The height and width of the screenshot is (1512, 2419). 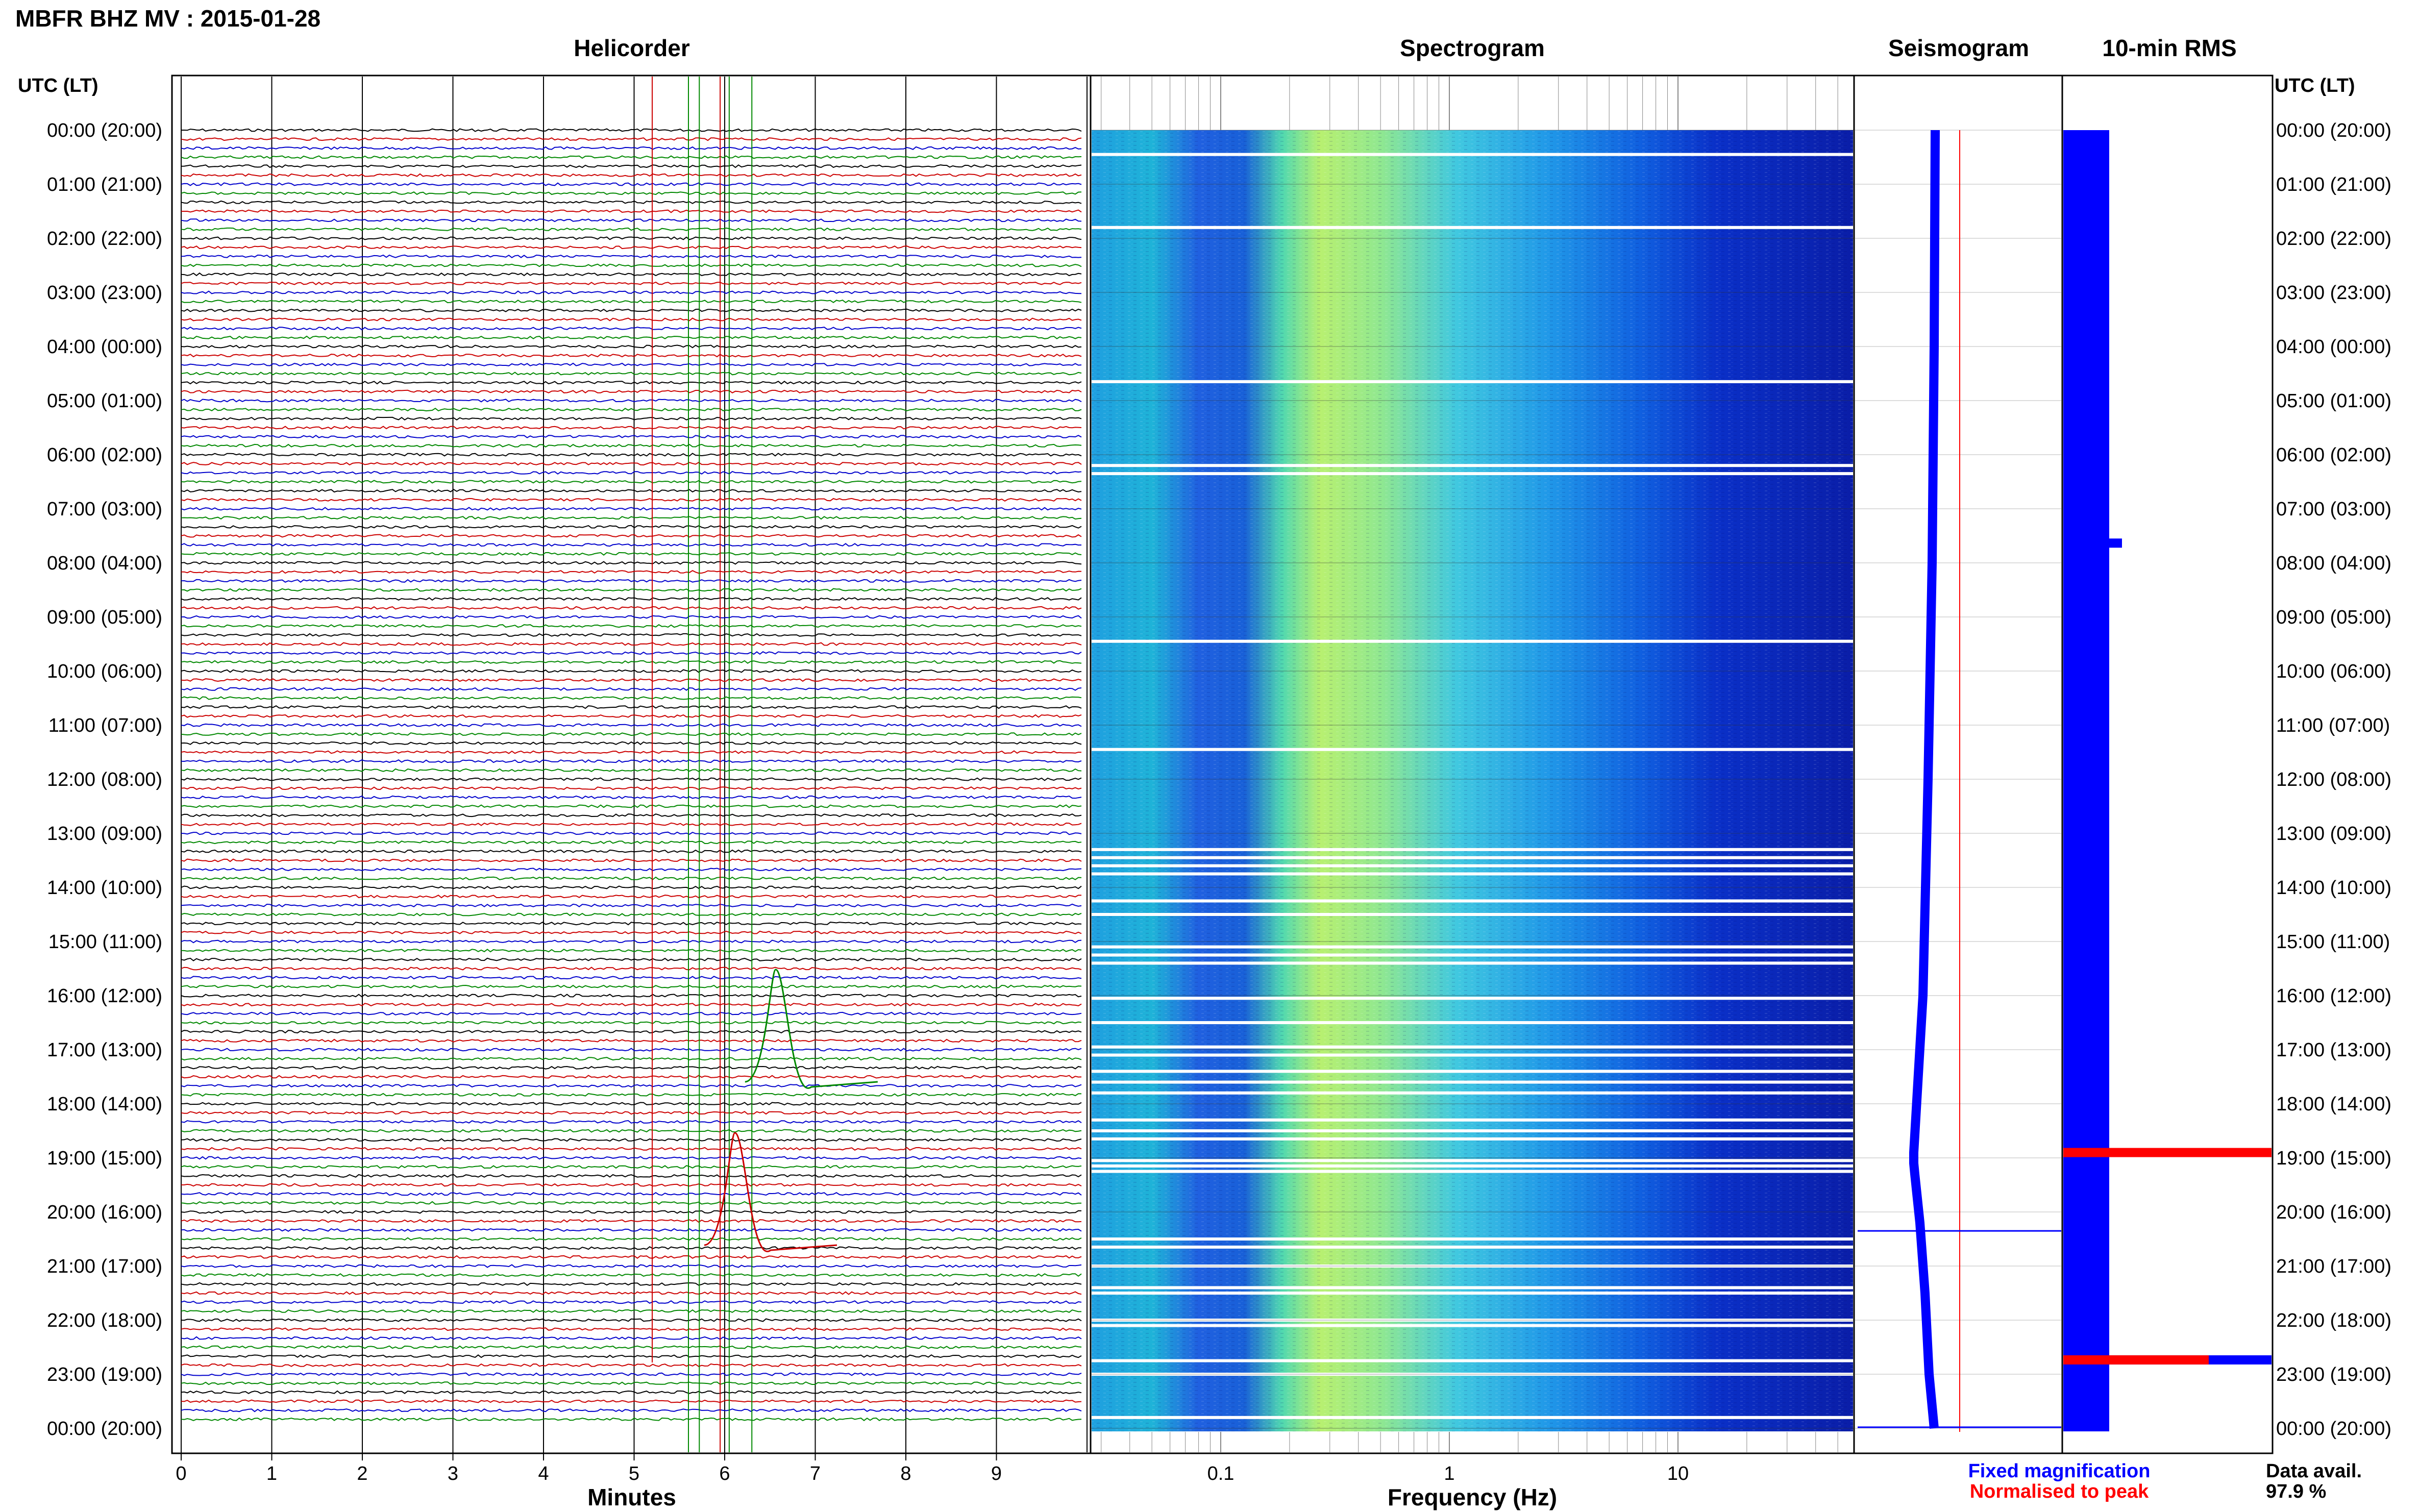 I want to click on time-label-left: 20:00 (16:00), so click(x=104, y=1212).